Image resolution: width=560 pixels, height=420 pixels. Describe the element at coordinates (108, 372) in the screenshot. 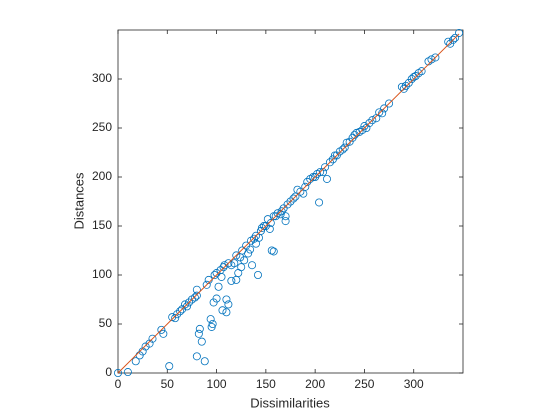

I see `y-tick-label: 0` at that location.